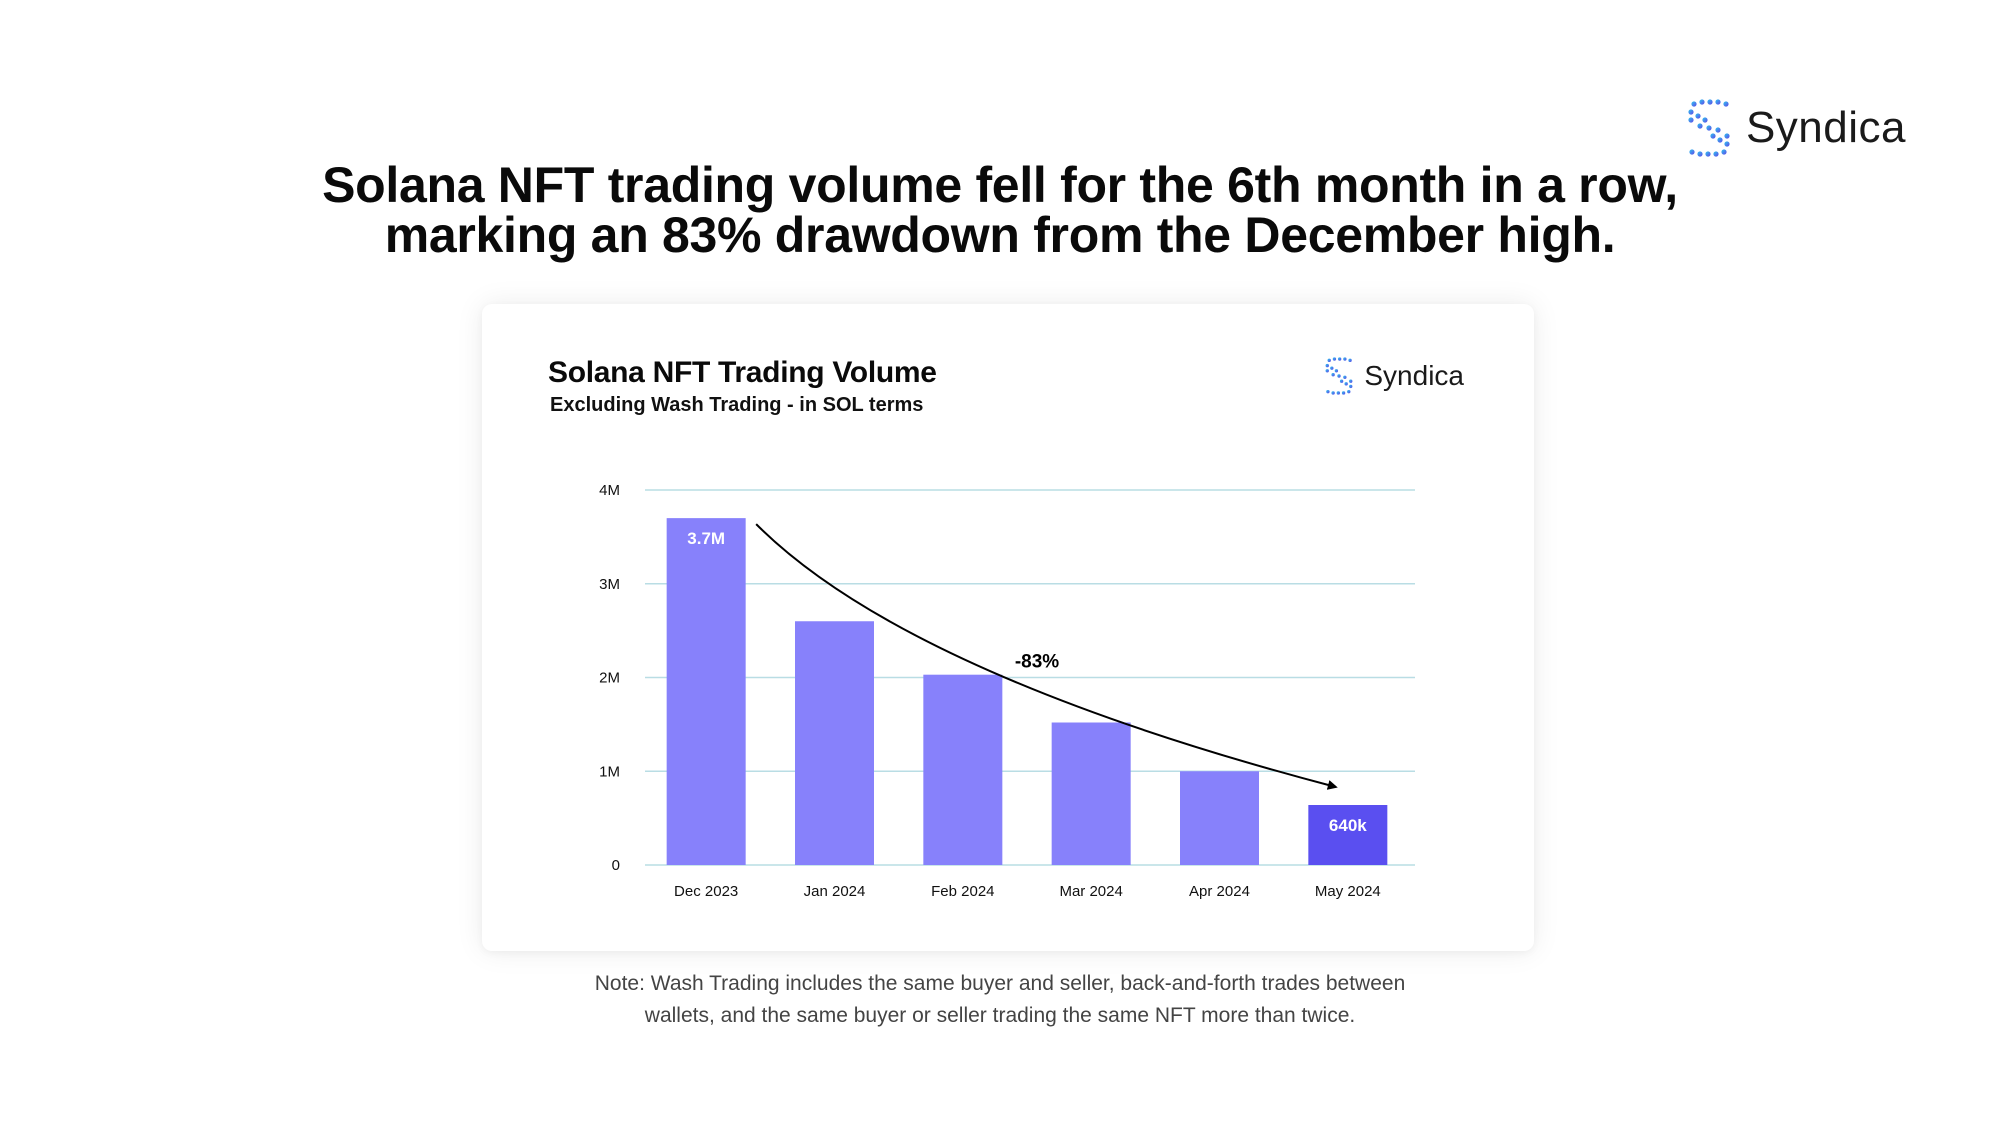  Describe the element at coordinates (616, 865) in the screenshot. I see `y-tick-label: 0` at that location.